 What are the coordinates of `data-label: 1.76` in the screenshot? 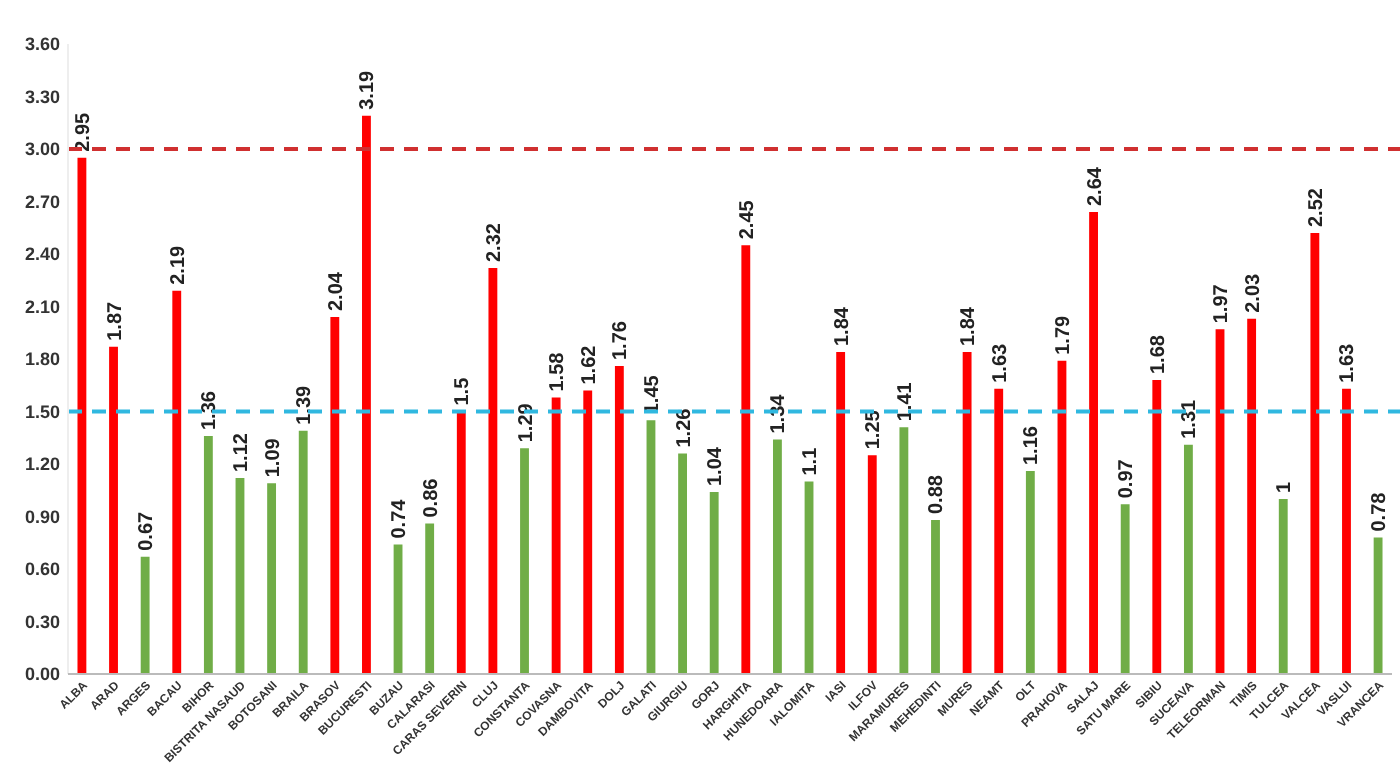 It's located at (621, 340).